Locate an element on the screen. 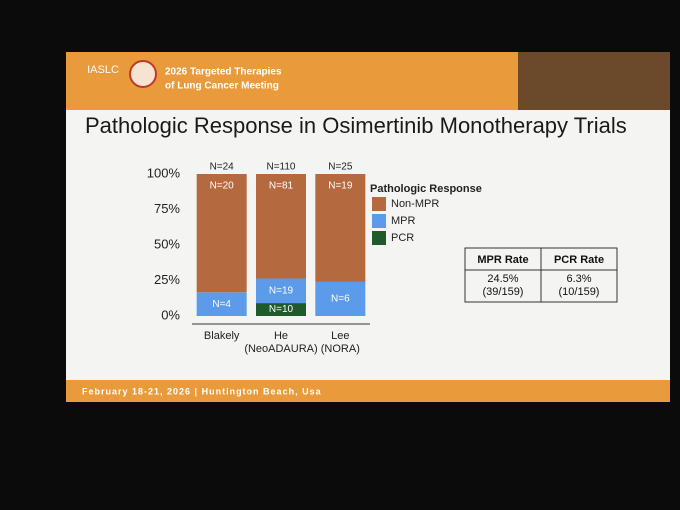 This screenshot has height=510, width=680. legend-label: PCR is located at coordinates (402, 238).